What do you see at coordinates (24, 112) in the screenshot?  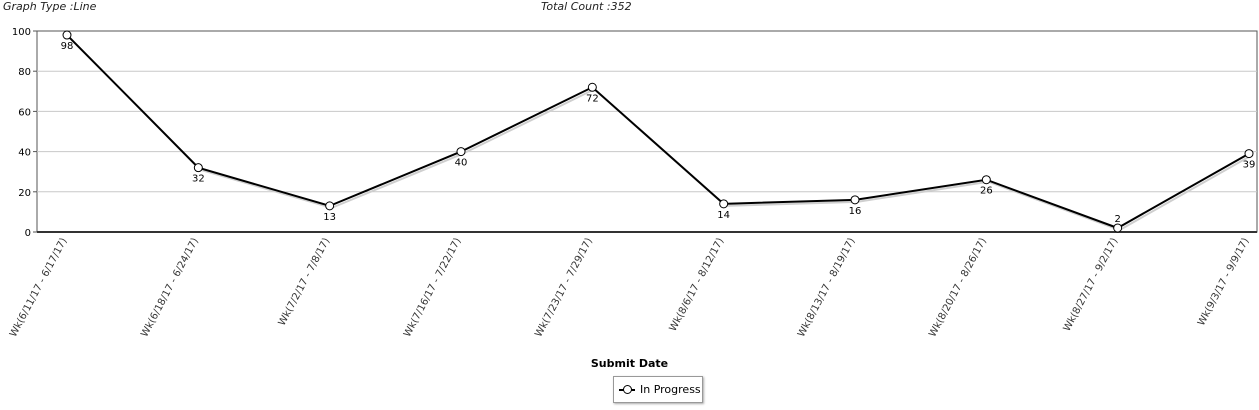 I see `y-tick-label: 60` at bounding box center [24, 112].